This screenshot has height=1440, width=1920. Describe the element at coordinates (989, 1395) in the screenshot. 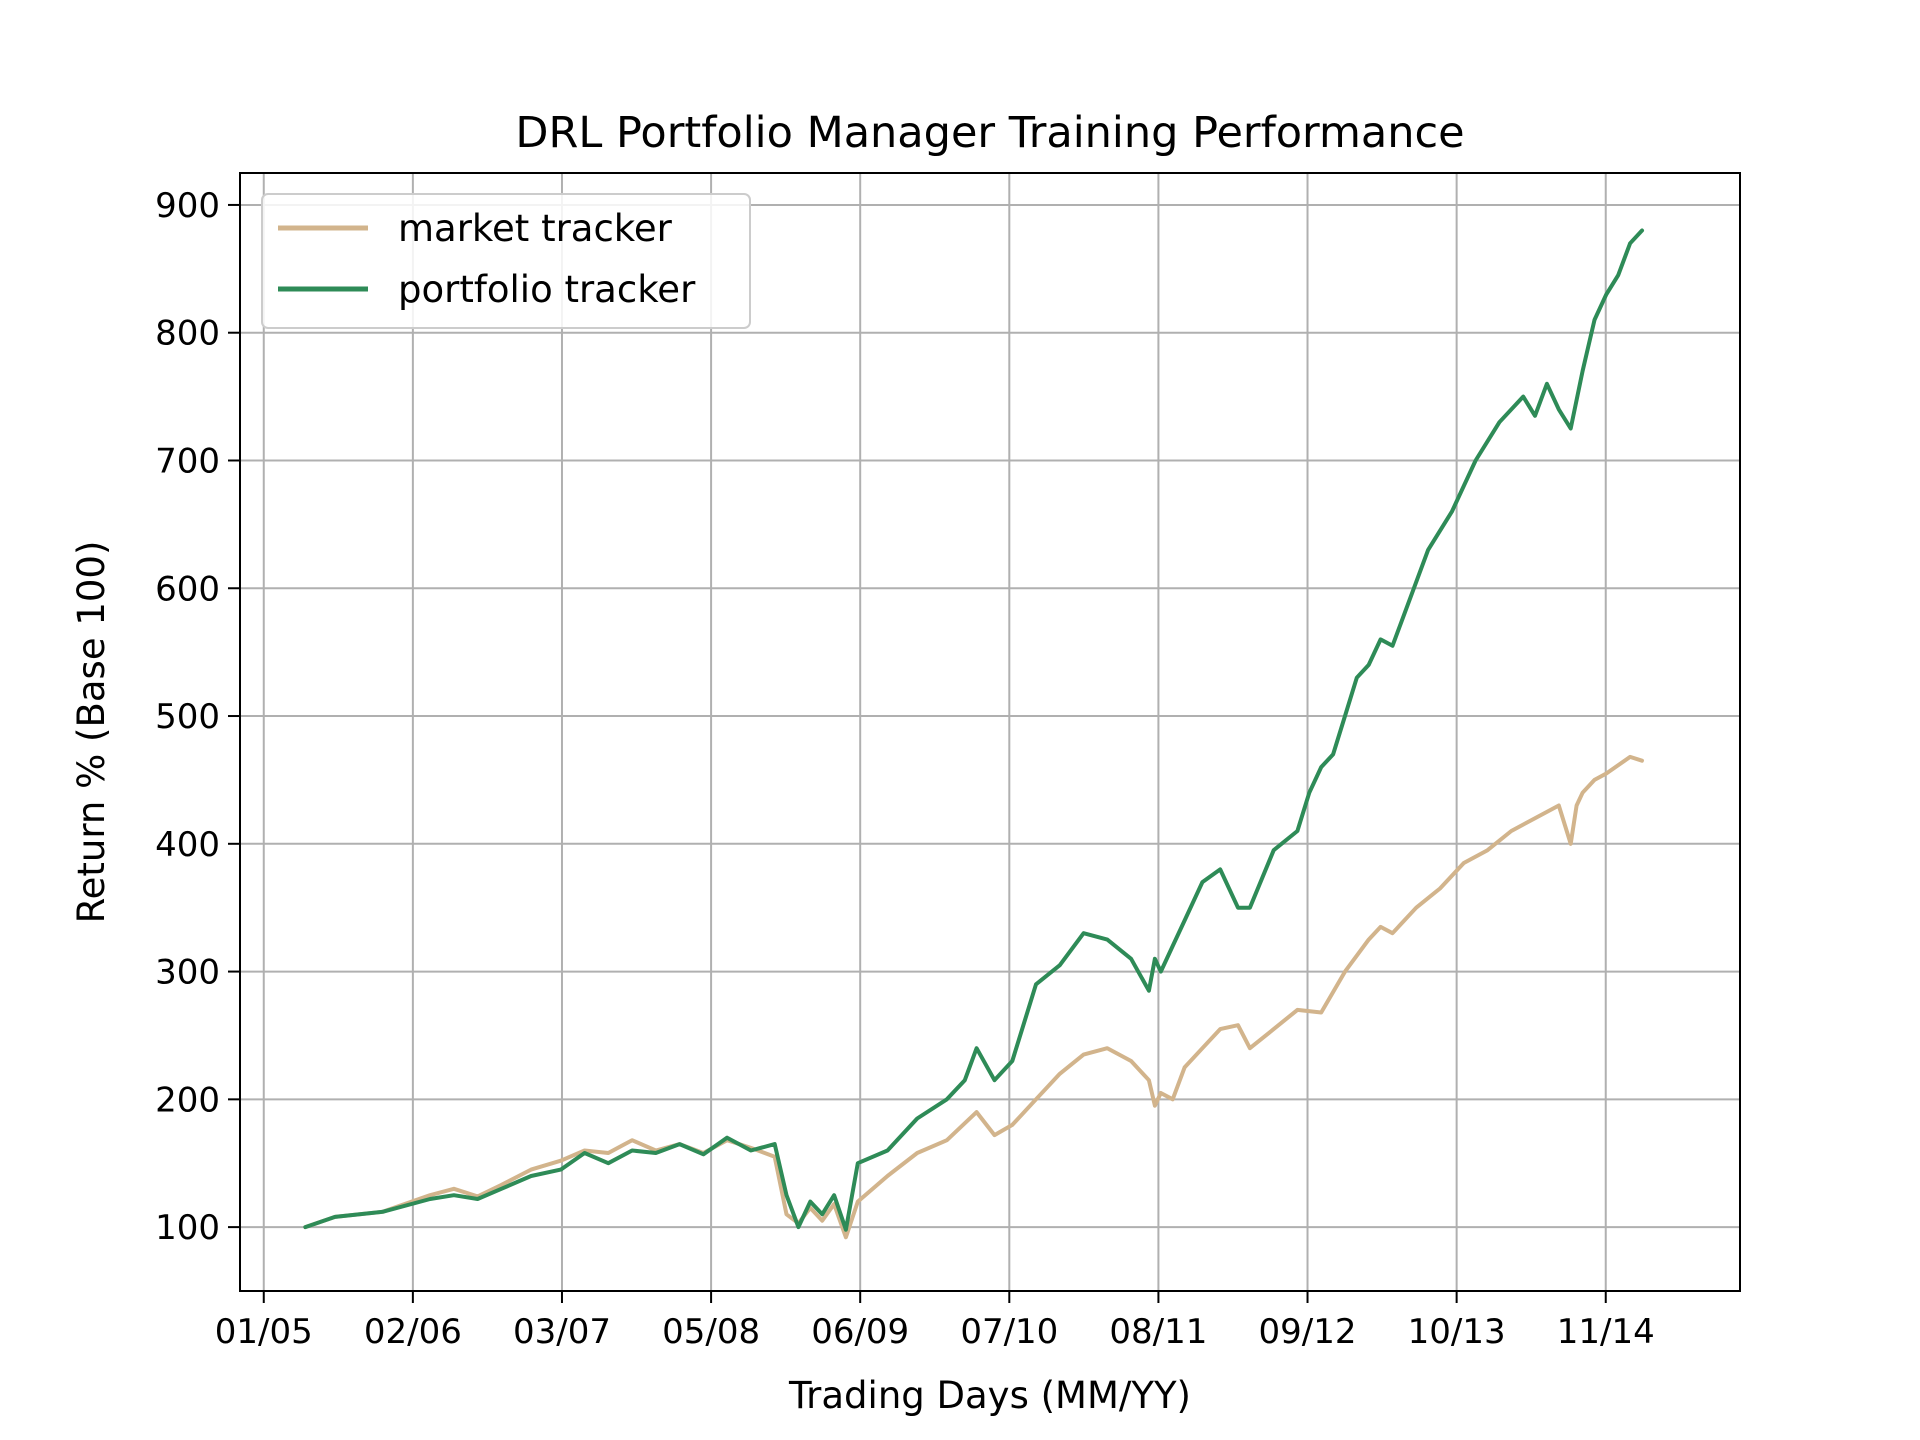

I see `x-axis-label: Trading Days (MM/YY)` at that location.